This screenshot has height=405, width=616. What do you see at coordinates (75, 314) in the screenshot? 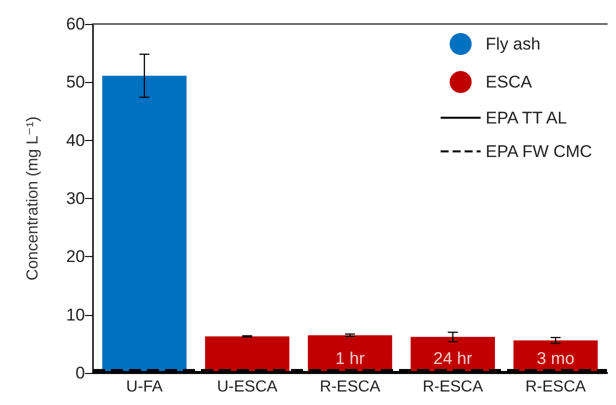
I see `y-tick-label: 10` at bounding box center [75, 314].